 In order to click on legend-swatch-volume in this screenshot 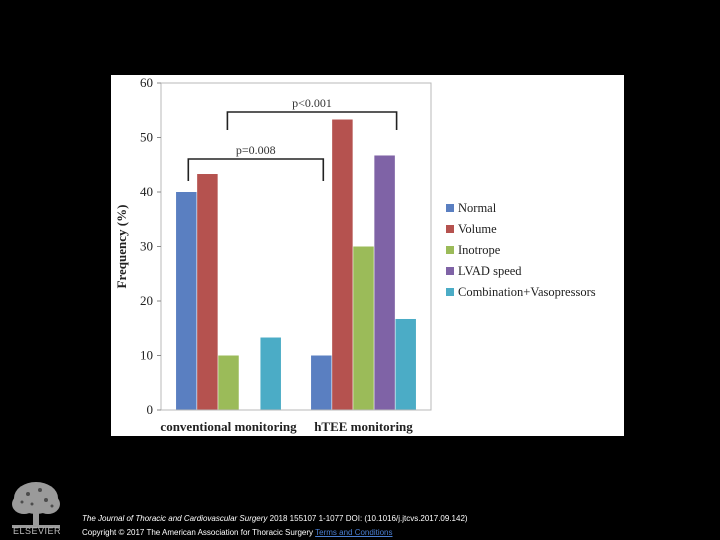, I will do `click(450, 229)`.